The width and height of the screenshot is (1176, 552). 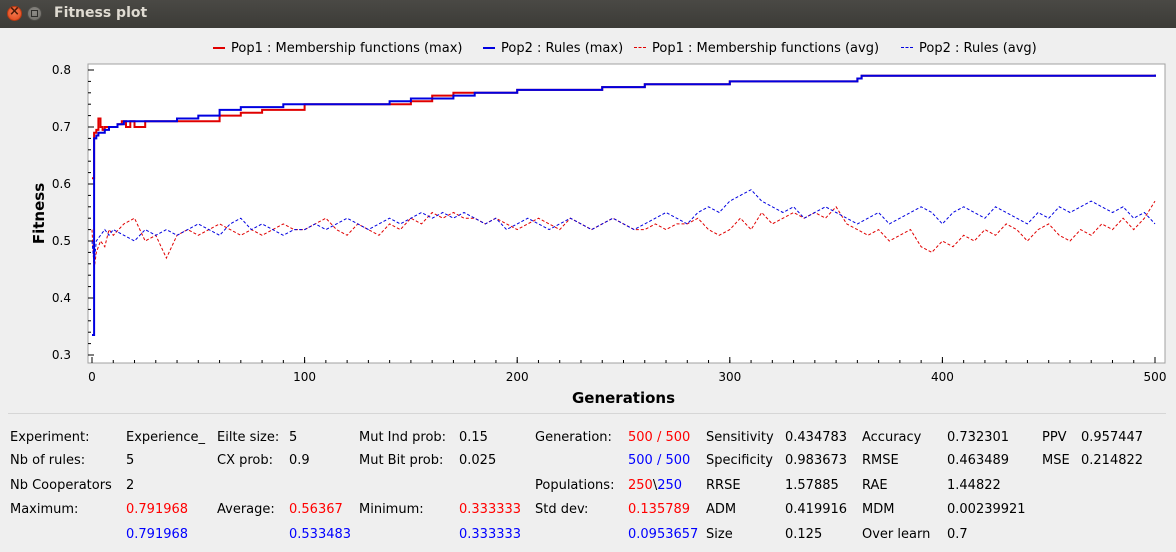 I want to click on mdm-label: MDM, so click(x=878, y=509).